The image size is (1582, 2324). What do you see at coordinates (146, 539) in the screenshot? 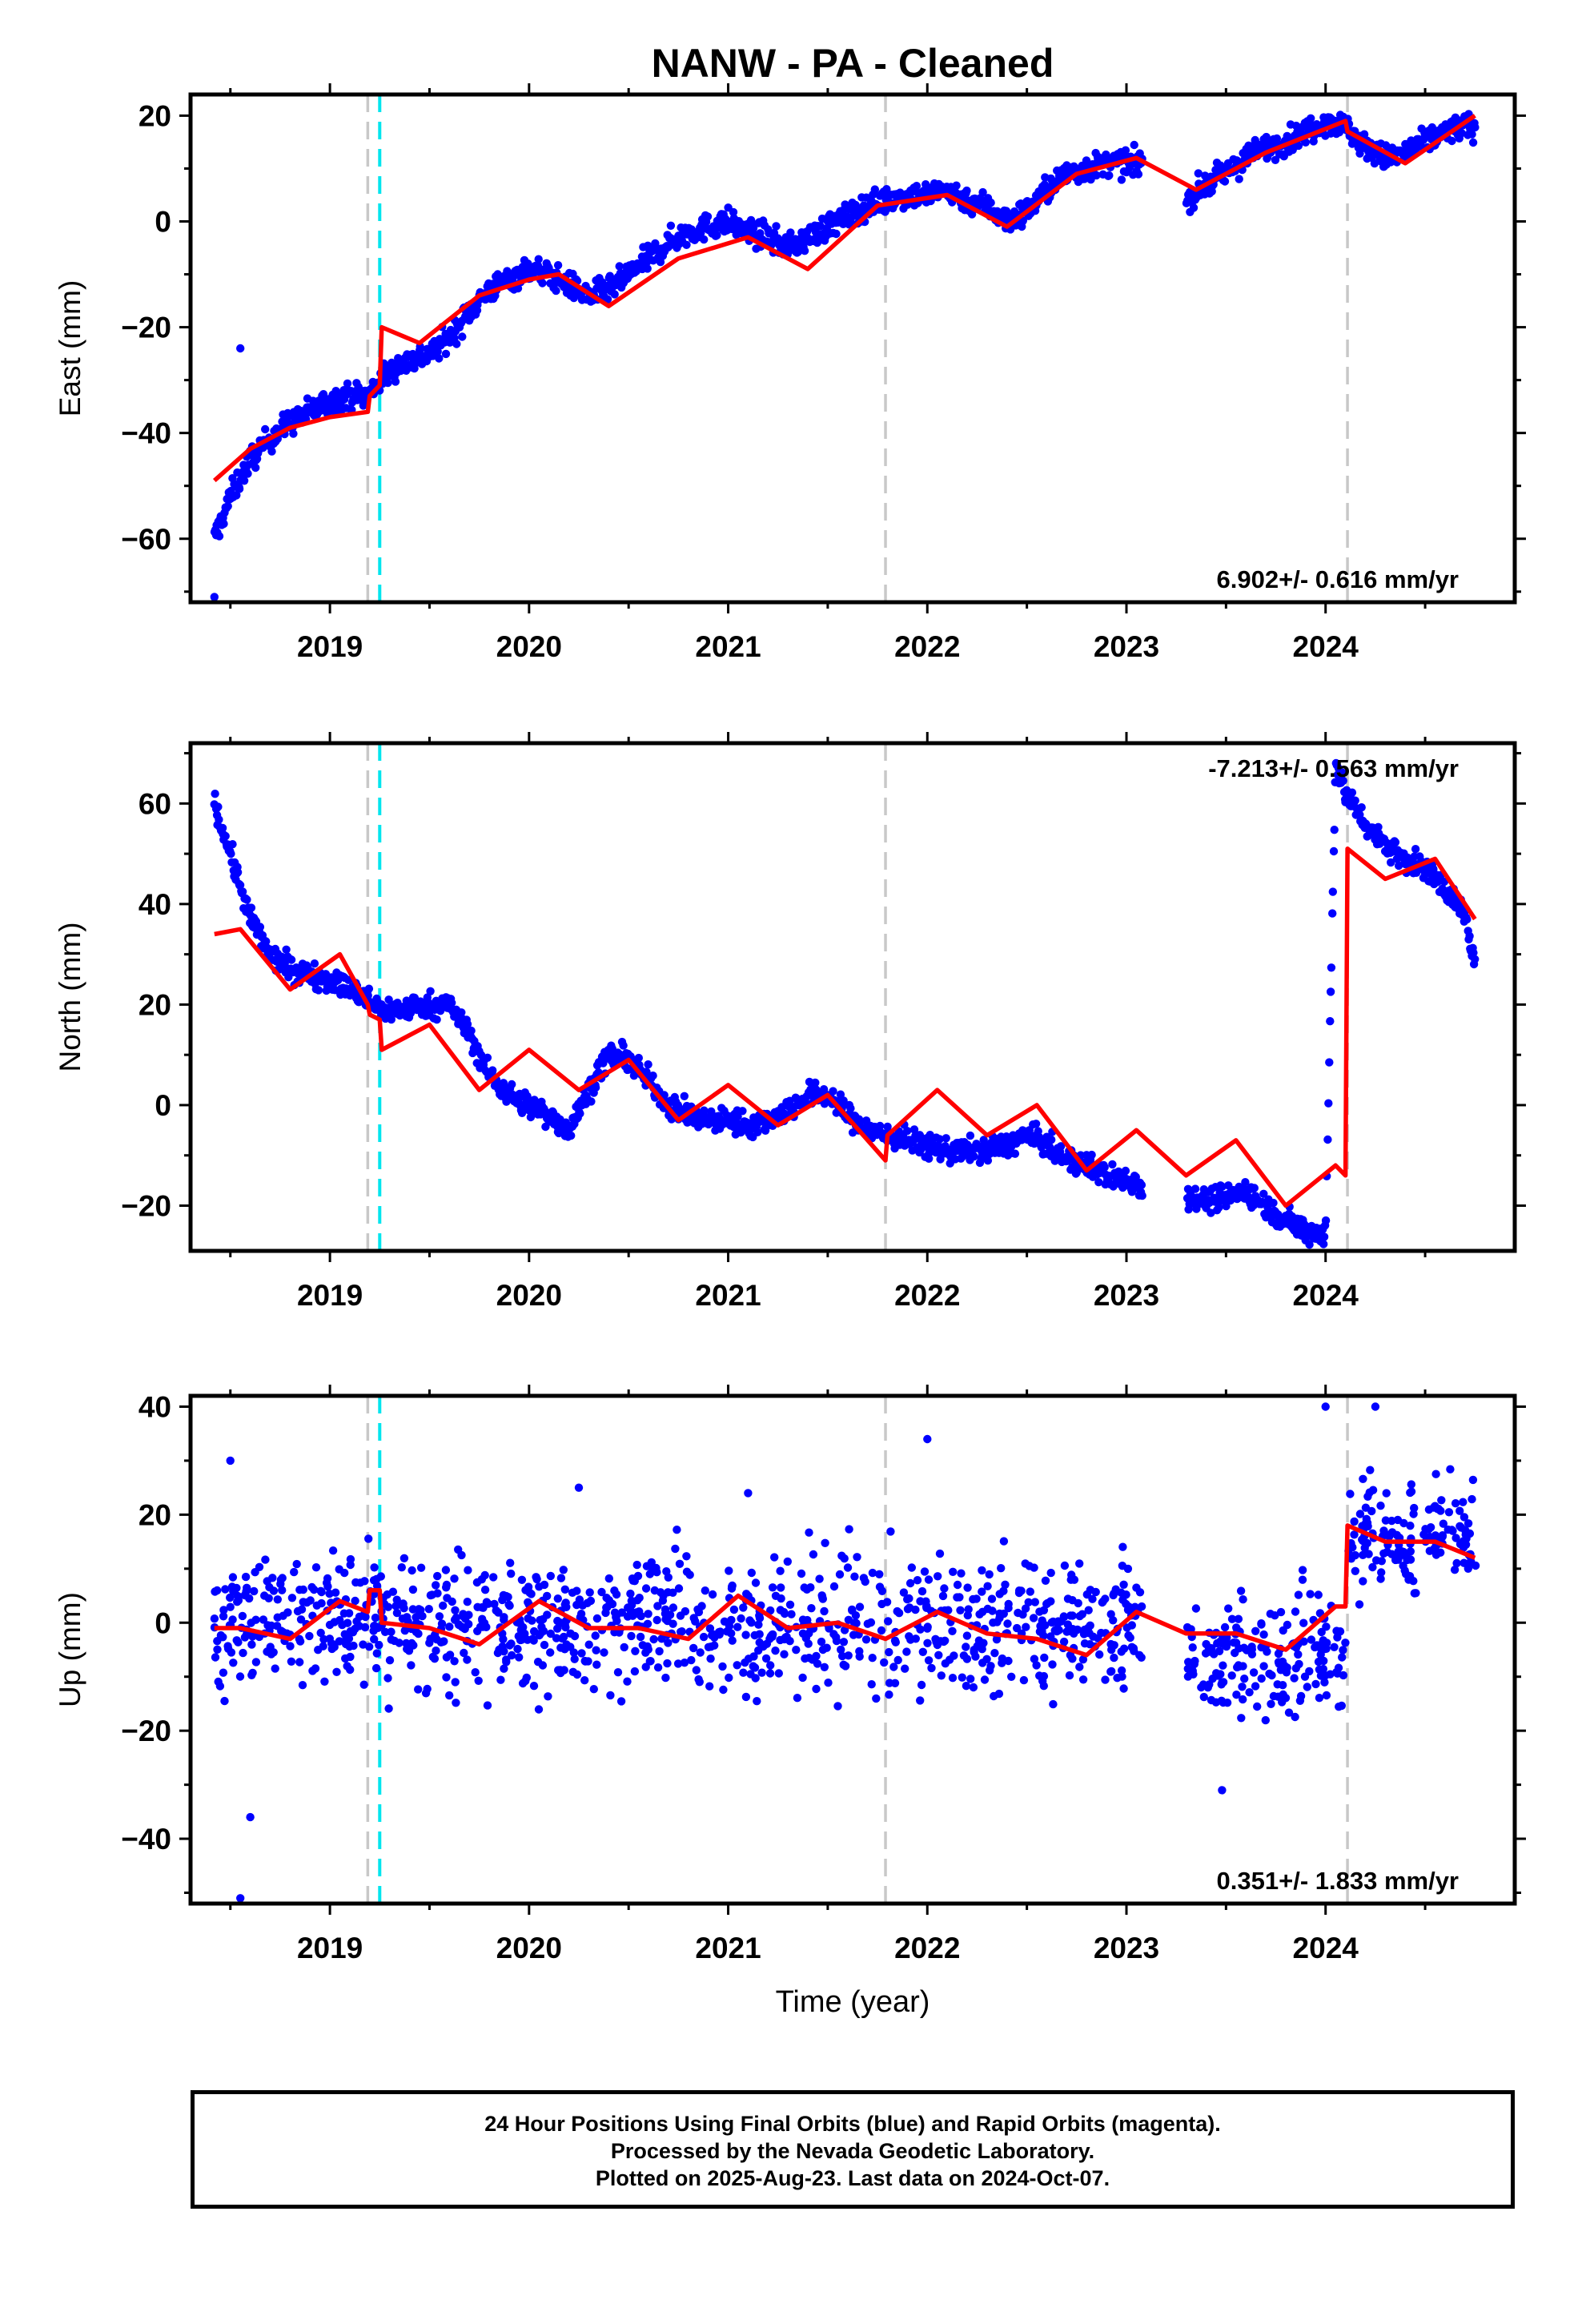
I see `y-tick-label: −60` at bounding box center [146, 539].